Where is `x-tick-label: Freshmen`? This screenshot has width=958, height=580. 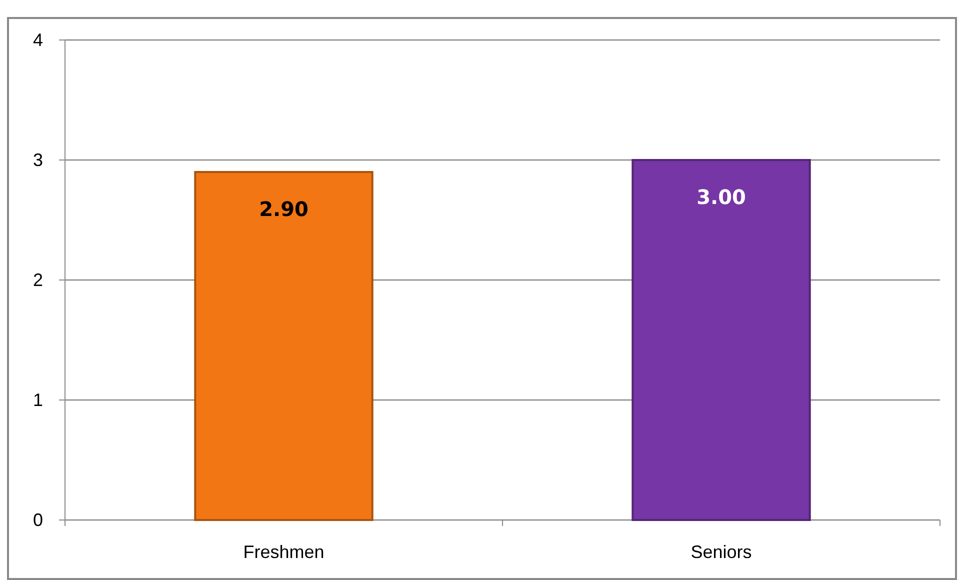 x-tick-label: Freshmen is located at coordinates (283, 552).